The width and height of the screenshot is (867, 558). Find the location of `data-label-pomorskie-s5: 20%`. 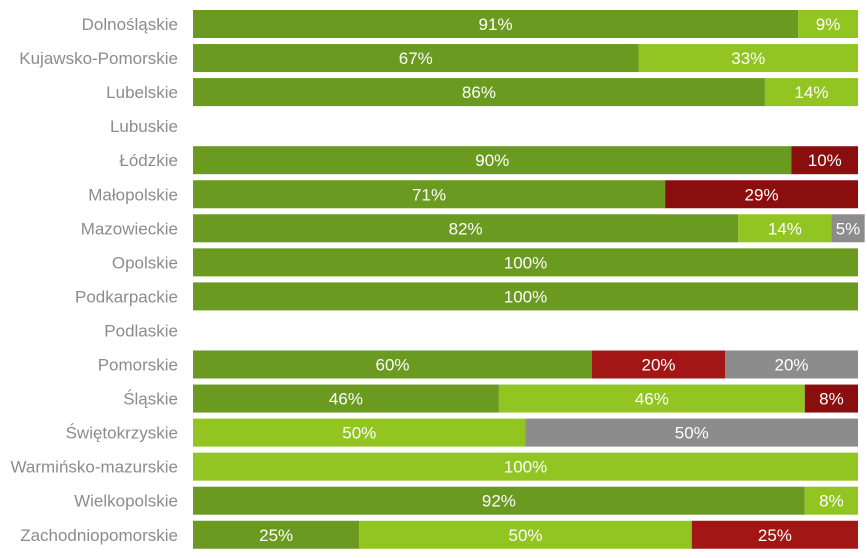

data-label-pomorskie-s5: 20% is located at coordinates (791, 365).